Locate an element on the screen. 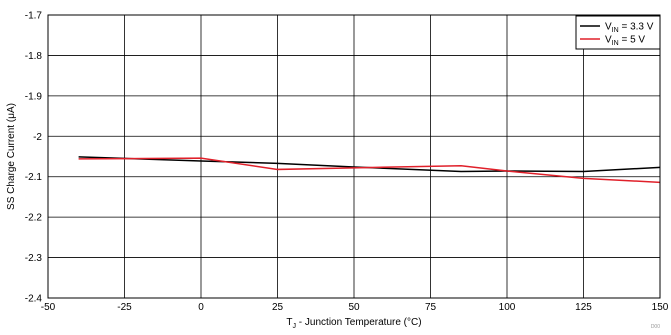 The height and width of the screenshot is (335, 671). y-tick-labels: -1.7 -1.8 -1.9 -2 -2.1 -2.2 -2.3 -2.4 is located at coordinates (34, 158).